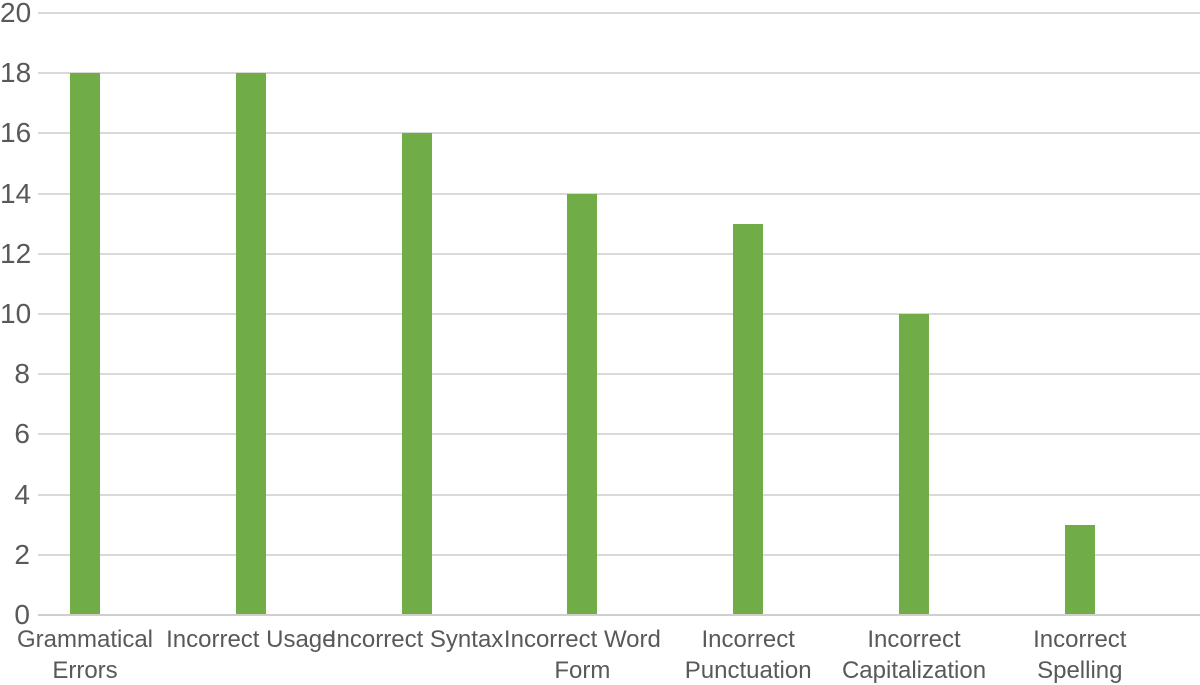 The image size is (1200, 685). What do you see at coordinates (250, 344) in the screenshot?
I see `bar-incorrect-usage` at bounding box center [250, 344].